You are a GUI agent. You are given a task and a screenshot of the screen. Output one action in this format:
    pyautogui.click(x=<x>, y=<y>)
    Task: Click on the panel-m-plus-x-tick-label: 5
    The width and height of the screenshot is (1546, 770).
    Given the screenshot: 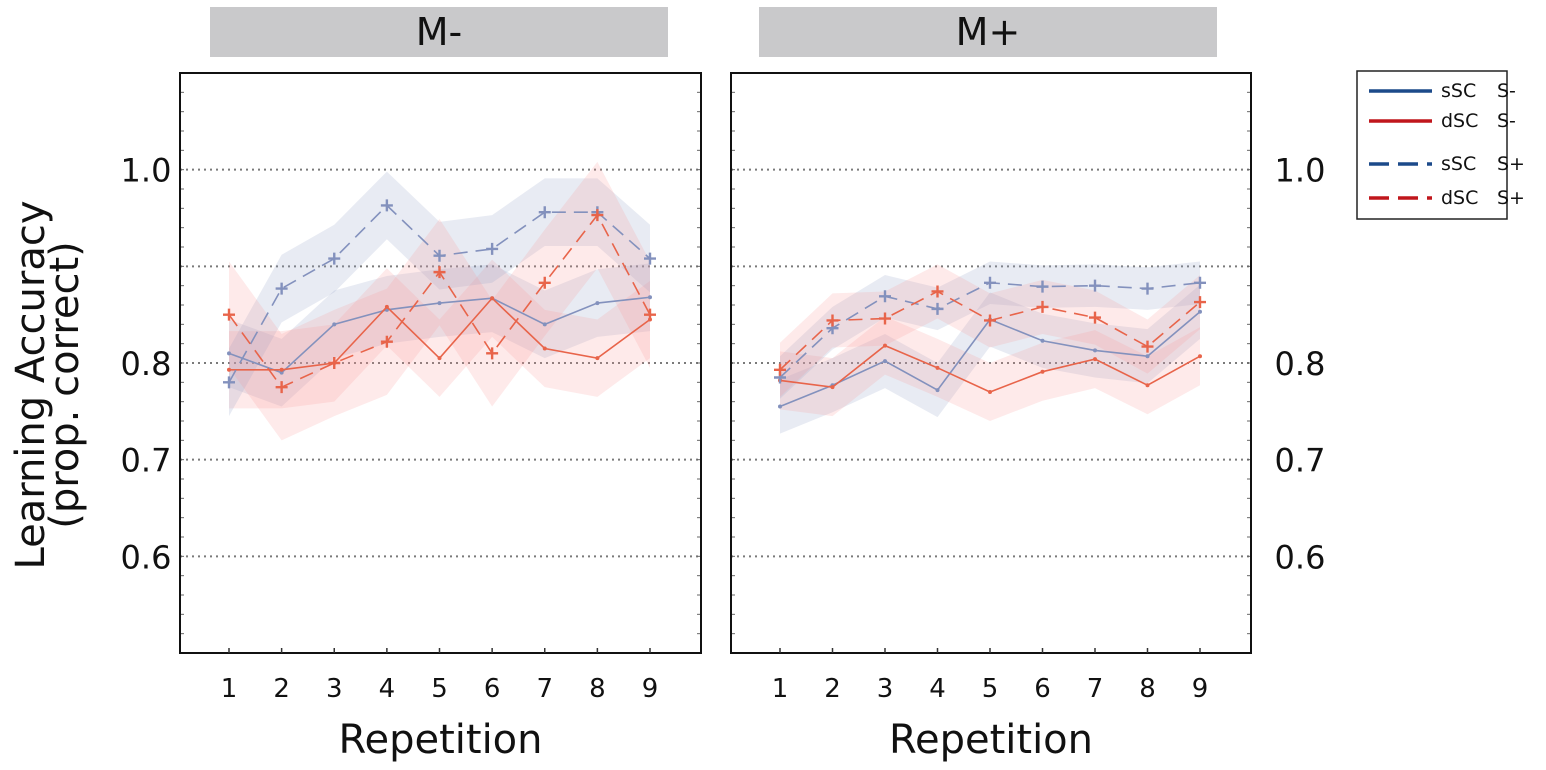 What is the action you would take?
    pyautogui.click(x=990, y=689)
    